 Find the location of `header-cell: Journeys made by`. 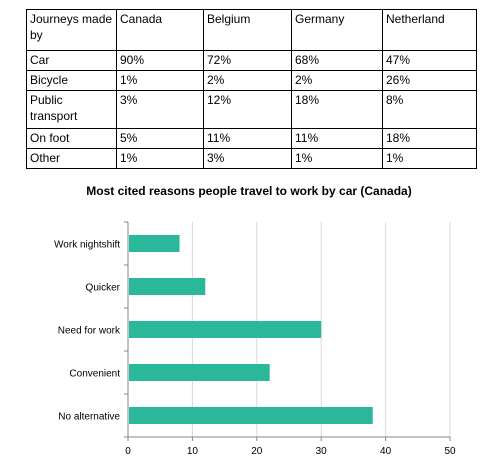

header-cell: Journeys made by is located at coordinates (71, 30).